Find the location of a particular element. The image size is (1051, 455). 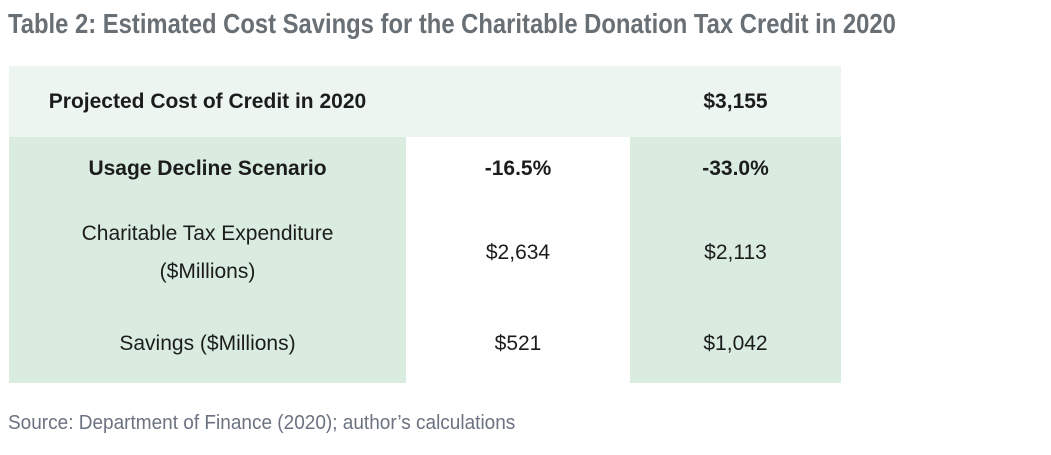

header-row-value: $3,155 is located at coordinates (735, 101).